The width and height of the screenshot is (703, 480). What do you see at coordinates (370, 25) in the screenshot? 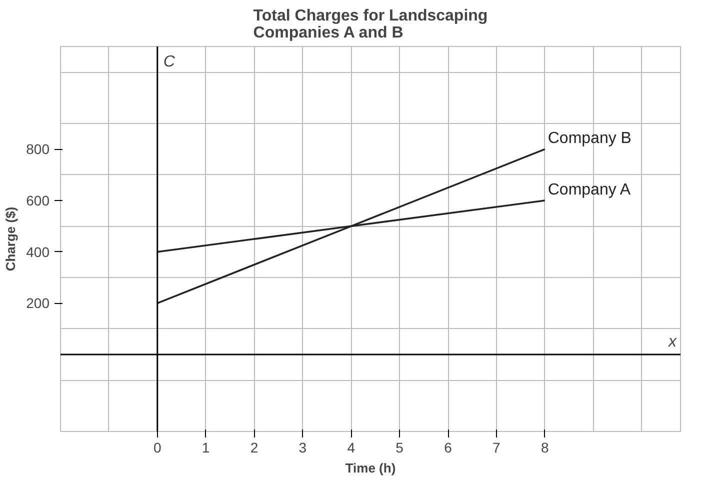
I see `chart-title: Total Charges for Landscaping Companies A and B` at bounding box center [370, 25].